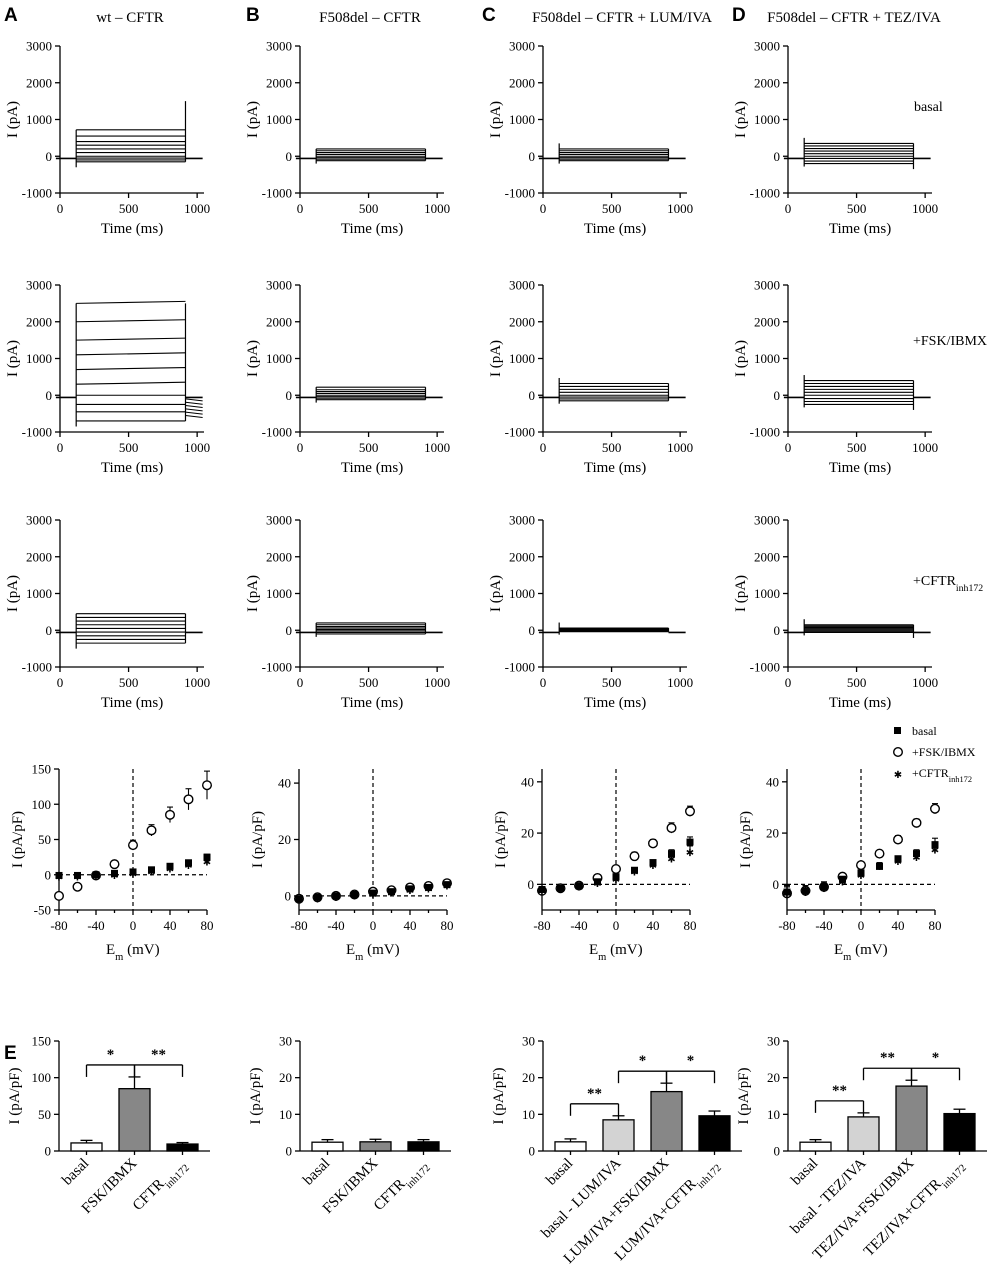  What do you see at coordinates (44, 1114) in the screenshot?
I see `y-tick-label: 50` at bounding box center [44, 1114].